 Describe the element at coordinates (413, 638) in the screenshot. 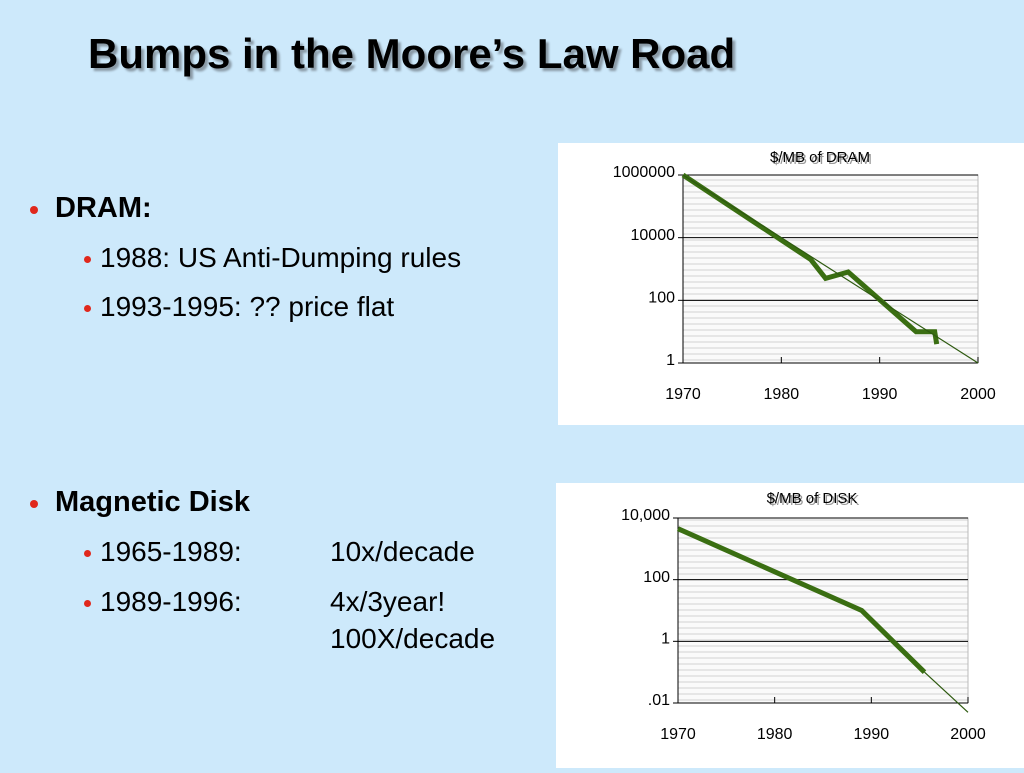

I see `bullet-text: 100X/decade` at that location.